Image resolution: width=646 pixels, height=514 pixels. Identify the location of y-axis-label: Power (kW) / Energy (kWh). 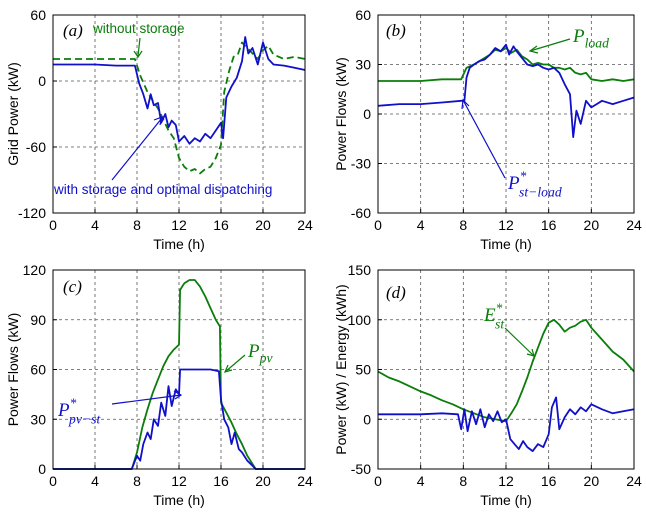
(341, 369).